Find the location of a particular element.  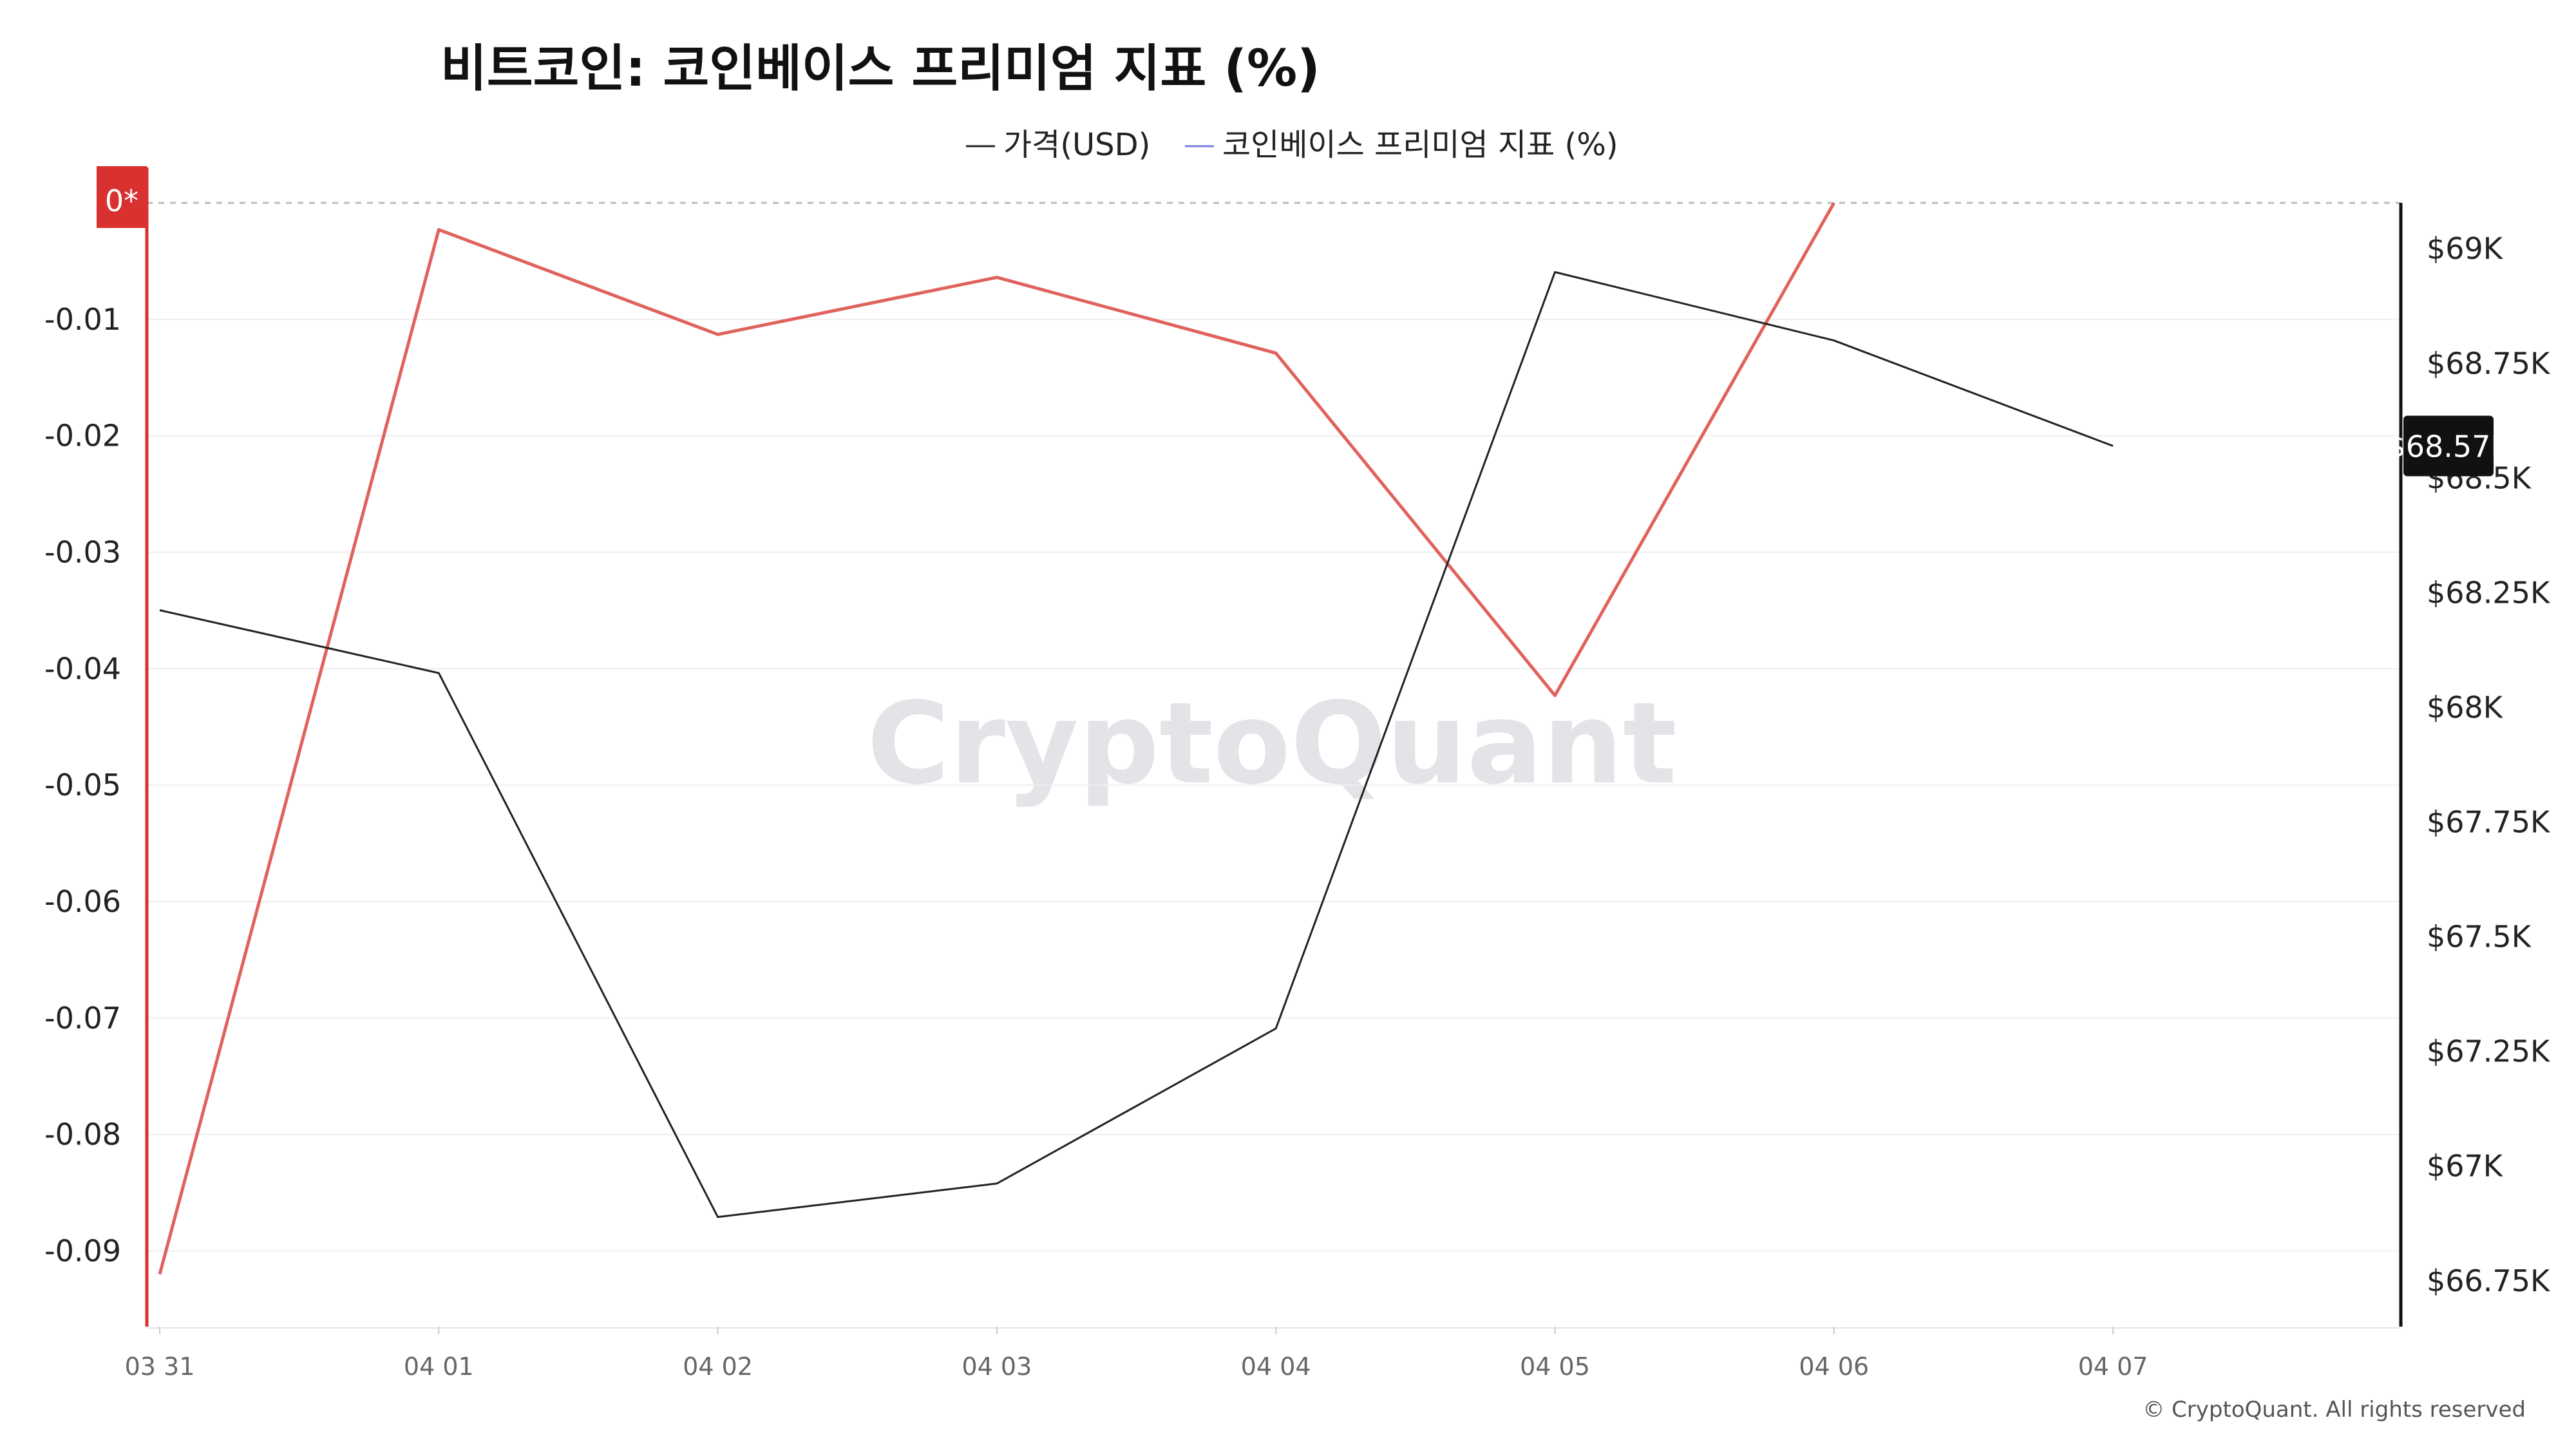

legend-price-label: 가격(USD) is located at coordinates (1076, 145).